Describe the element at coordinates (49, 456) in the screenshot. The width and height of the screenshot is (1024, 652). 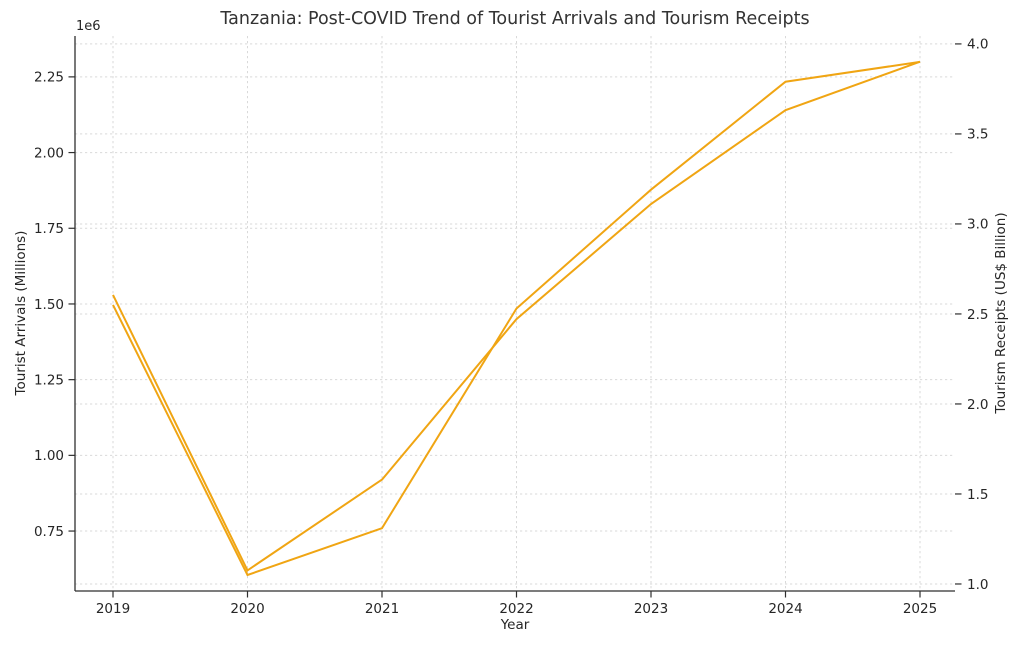
I see `left-tick-label-1.00: 1.00` at that location.